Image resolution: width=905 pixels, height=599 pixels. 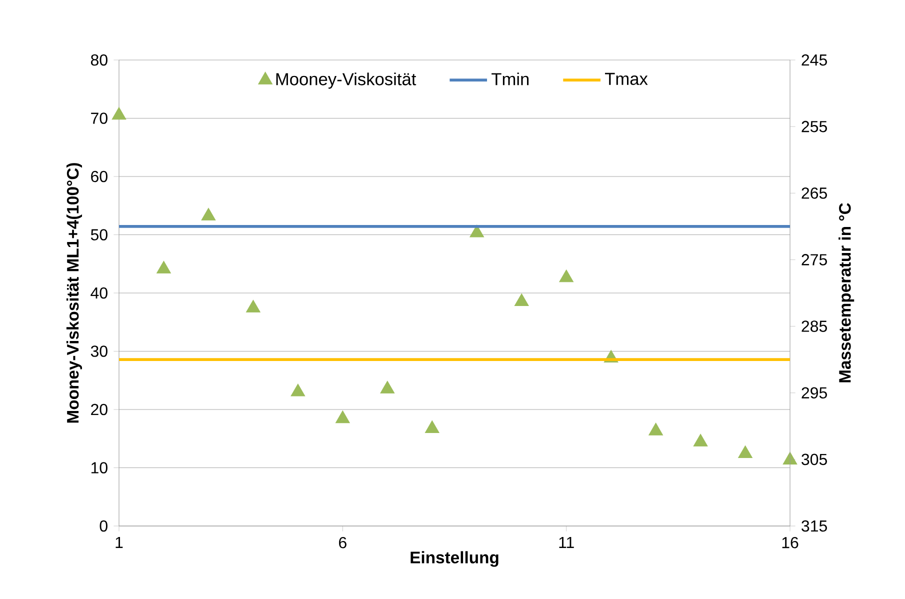 What do you see at coordinates (74, 293) in the screenshot?
I see `y-axis-title: Mooney-Viskosität ML1+4(100°C)` at bounding box center [74, 293].